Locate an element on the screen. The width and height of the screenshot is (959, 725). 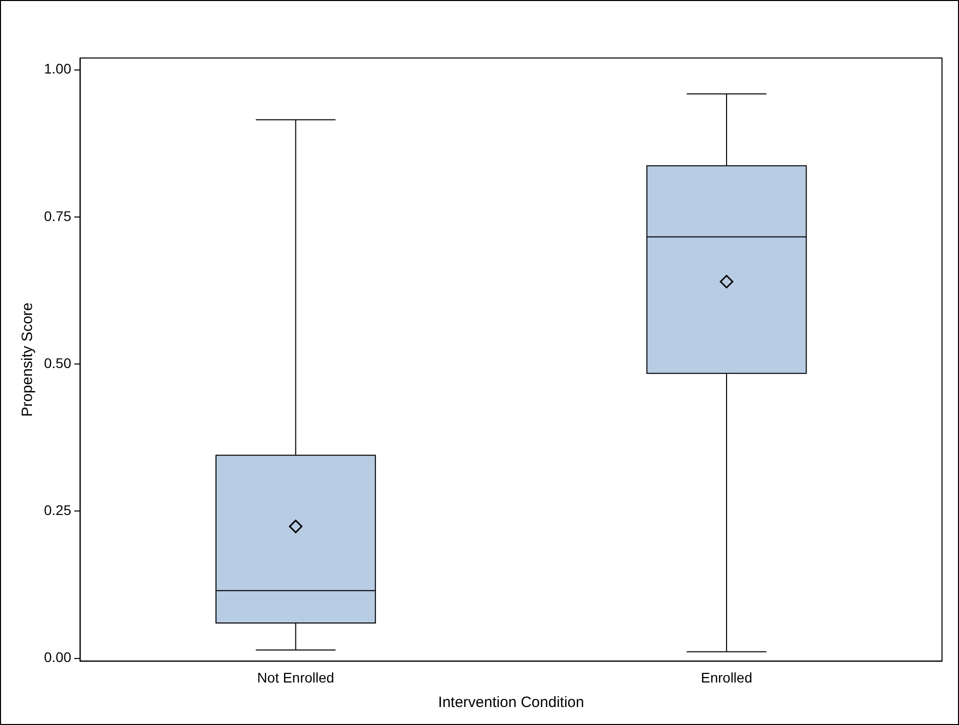
y-tick-label: 0.75 is located at coordinates (58, 216).